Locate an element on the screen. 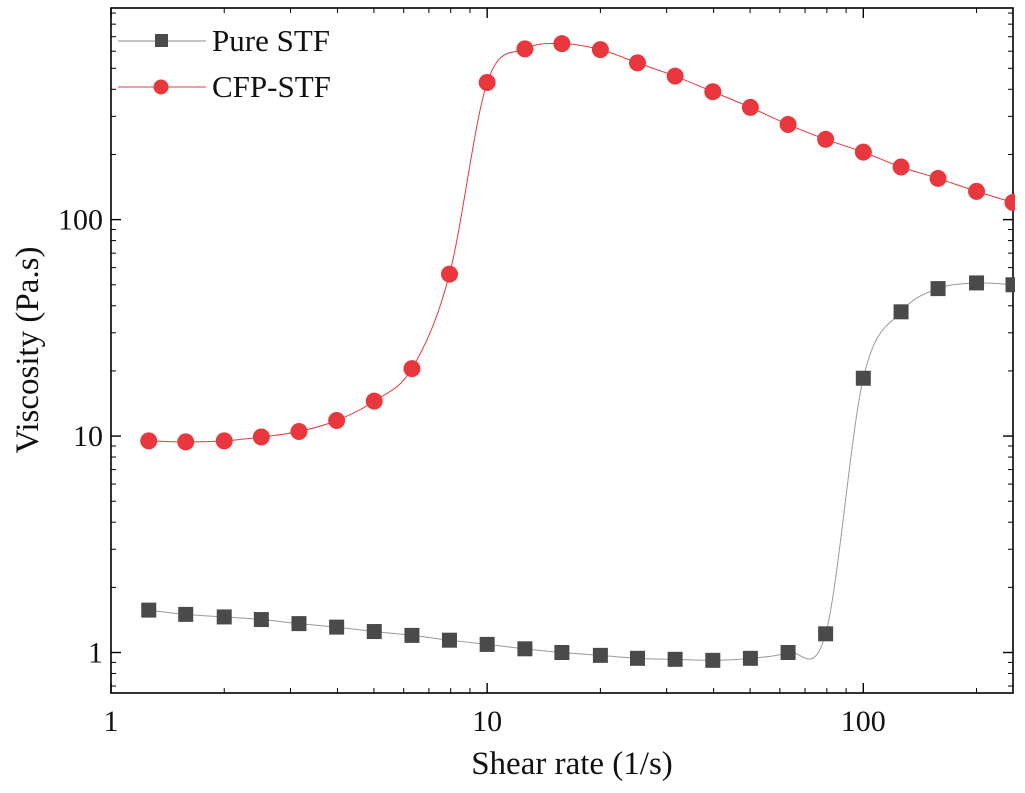  x-tick-label: 10 is located at coordinates (487, 721).